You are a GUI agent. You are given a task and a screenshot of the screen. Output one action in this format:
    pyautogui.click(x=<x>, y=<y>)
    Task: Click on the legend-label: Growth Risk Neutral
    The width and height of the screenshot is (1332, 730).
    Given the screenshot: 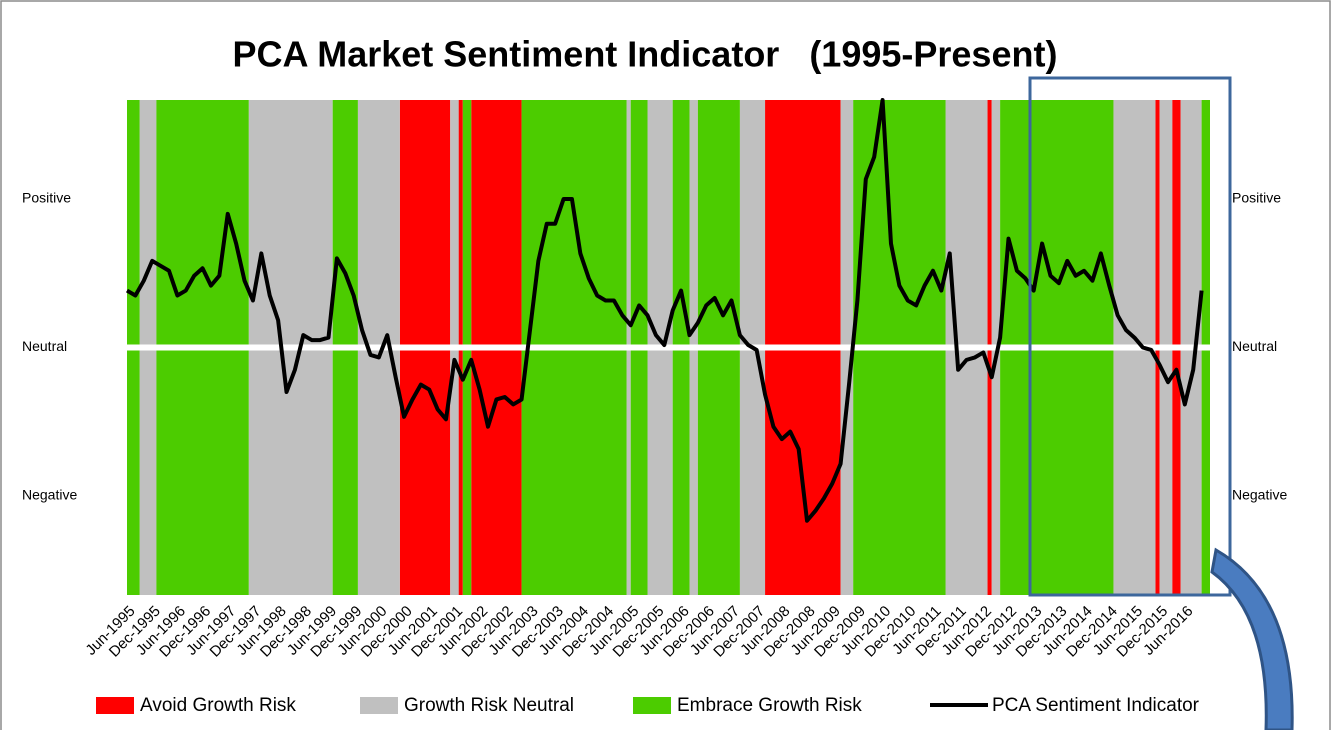 What is the action you would take?
    pyautogui.click(x=489, y=705)
    